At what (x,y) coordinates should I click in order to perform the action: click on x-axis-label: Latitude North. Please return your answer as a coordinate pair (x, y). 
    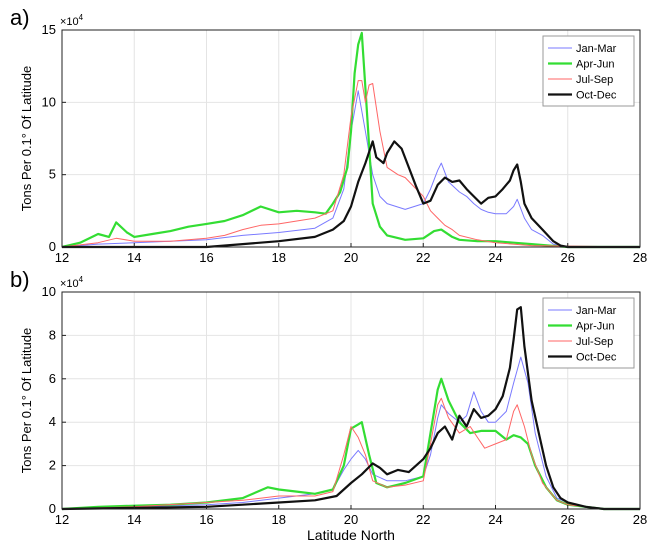
    Looking at the image, I should click on (351, 535).